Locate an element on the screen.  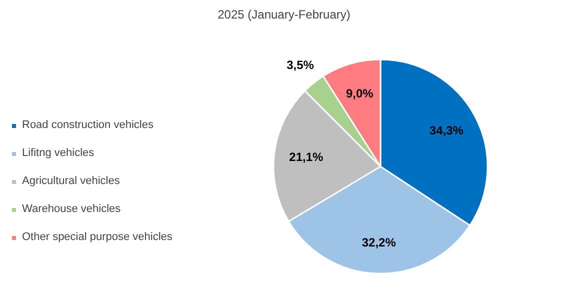
data-label: 9,0% is located at coordinates (360, 93).